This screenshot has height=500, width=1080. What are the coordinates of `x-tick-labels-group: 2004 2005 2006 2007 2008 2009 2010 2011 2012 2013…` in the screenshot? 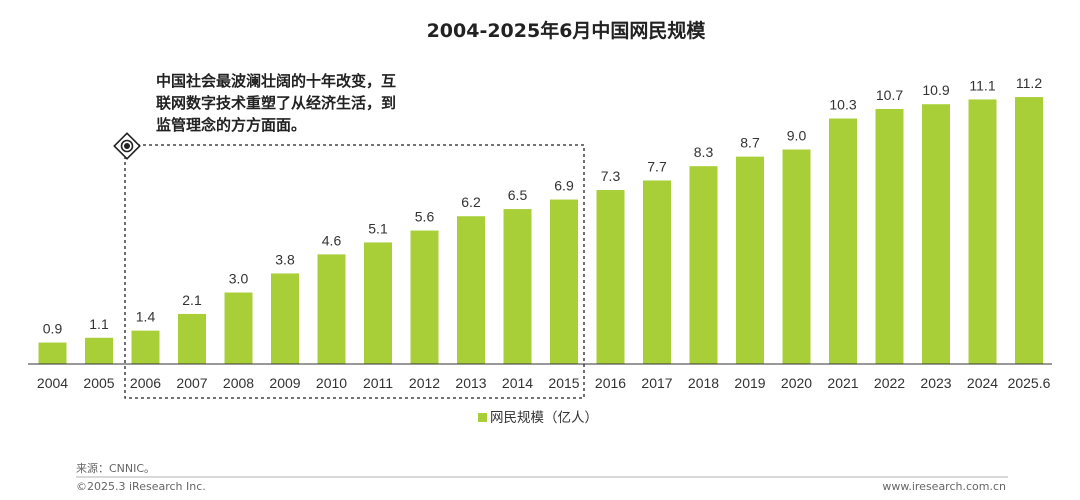 It's located at (544, 383).